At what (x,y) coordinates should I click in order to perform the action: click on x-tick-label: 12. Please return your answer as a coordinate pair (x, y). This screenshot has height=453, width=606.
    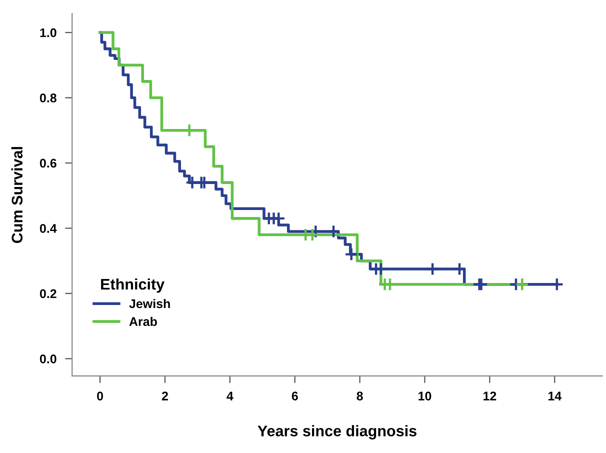
    Looking at the image, I should click on (490, 396).